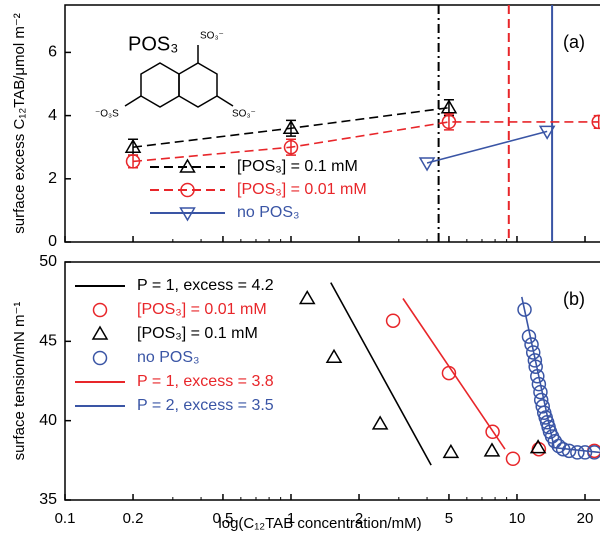 This screenshot has width=600, height=535. I want to click on x-tick-label: 0.1, so click(65, 518).